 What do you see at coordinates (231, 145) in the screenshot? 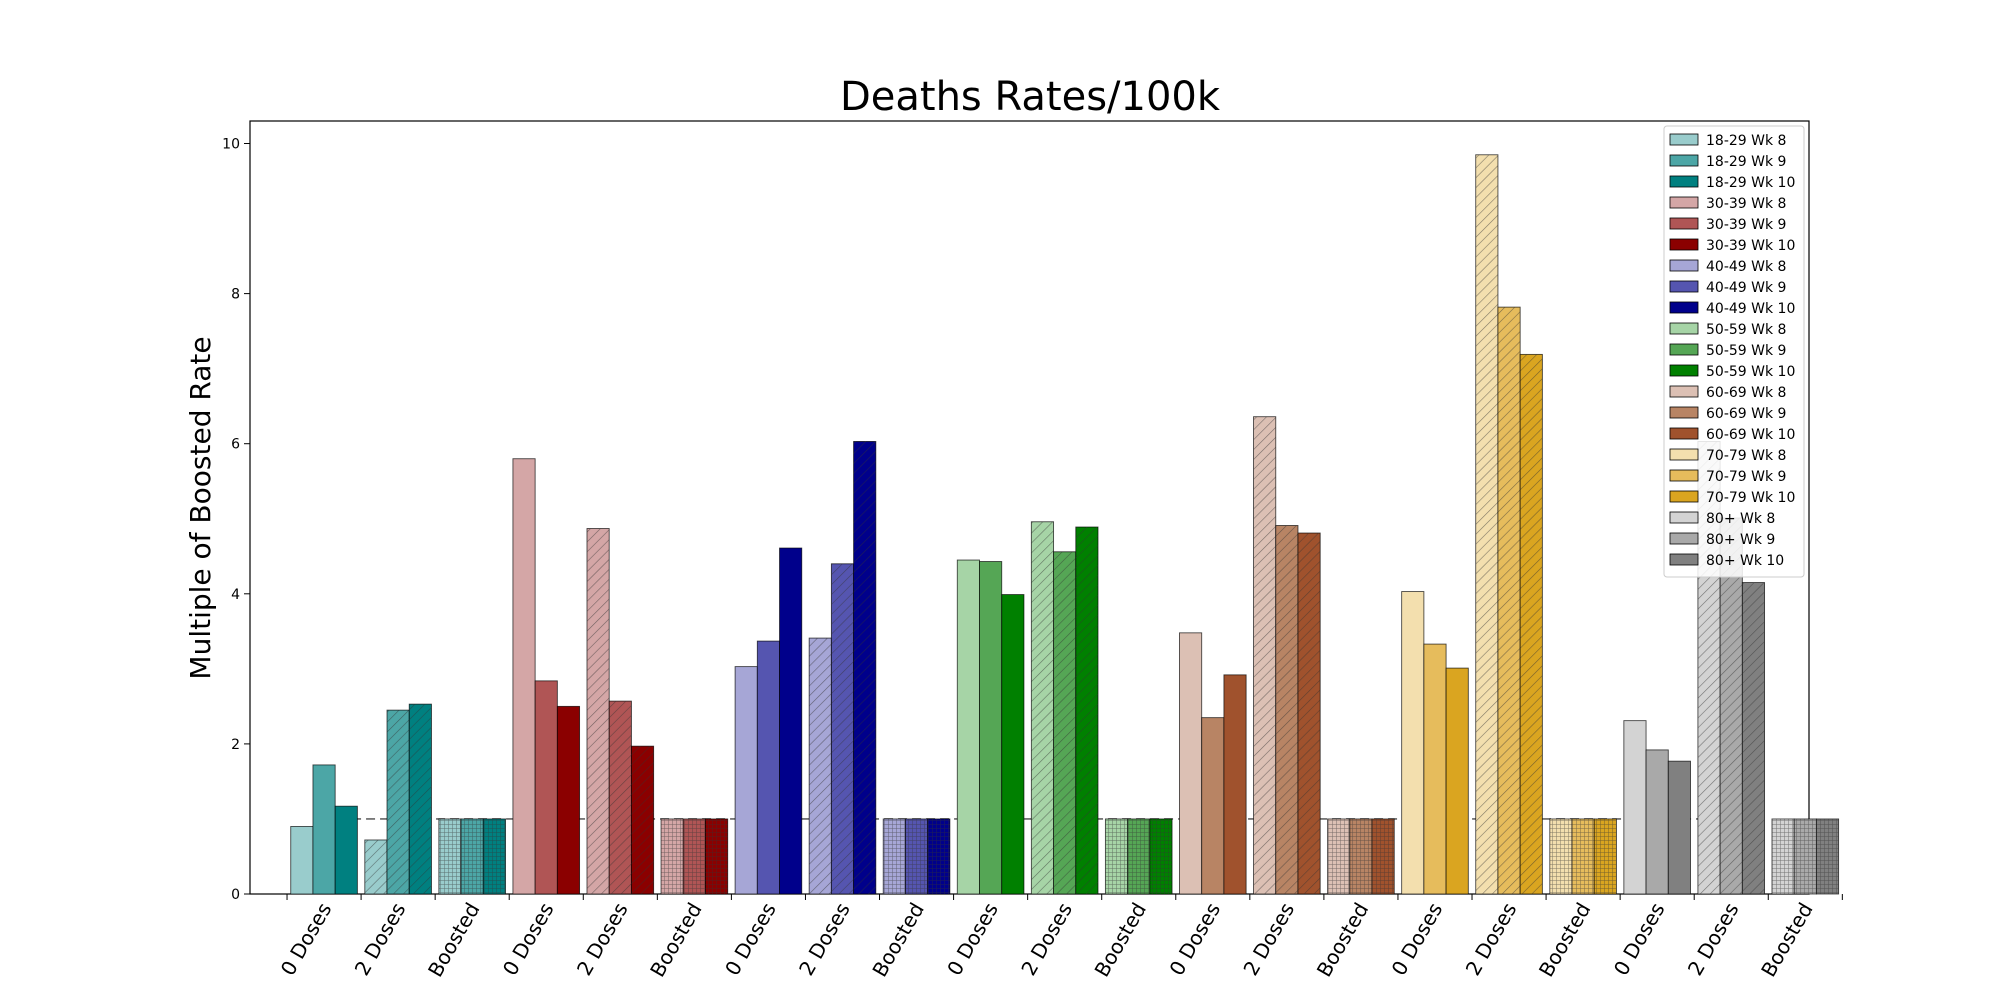
I see `y-tick-label: 10` at bounding box center [231, 145].